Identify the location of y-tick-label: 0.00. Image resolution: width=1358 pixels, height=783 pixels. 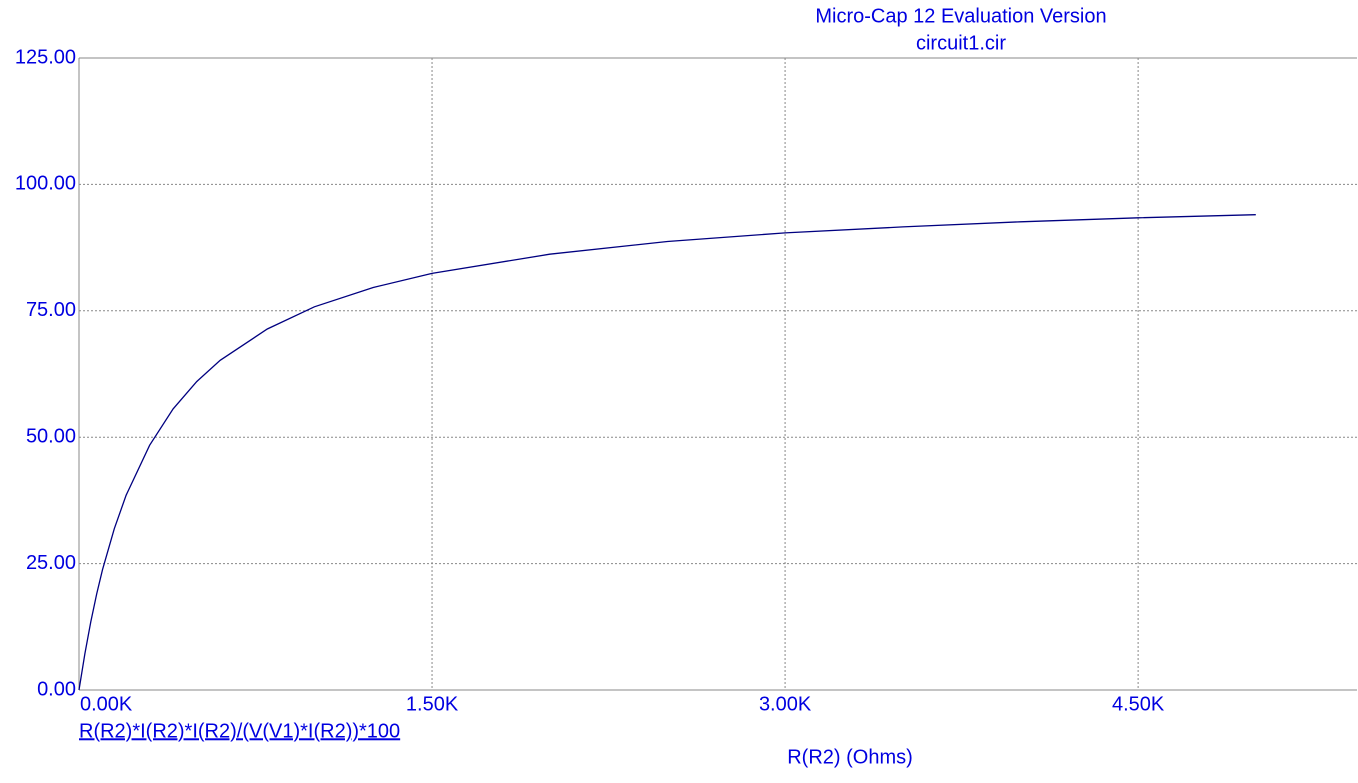
(56, 689).